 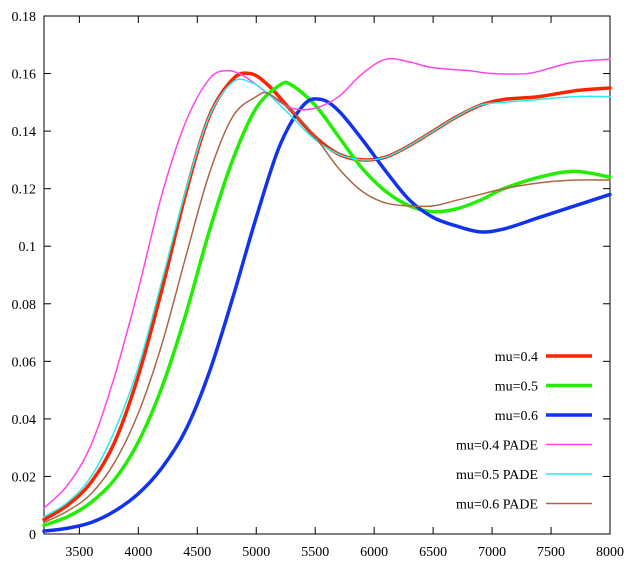 What do you see at coordinates (516, 357) in the screenshot?
I see `legend-label: mu=0.4` at bounding box center [516, 357].